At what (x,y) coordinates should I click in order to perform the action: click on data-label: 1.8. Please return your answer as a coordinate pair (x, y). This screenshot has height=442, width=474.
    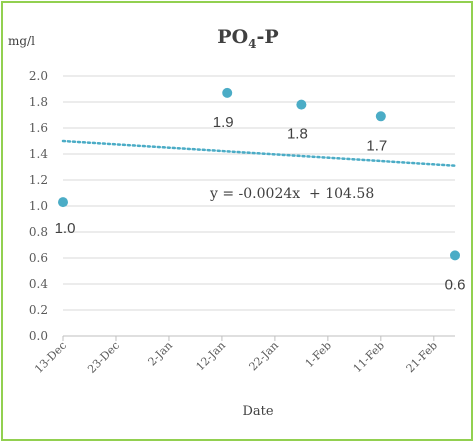
    Looking at the image, I should click on (297, 134).